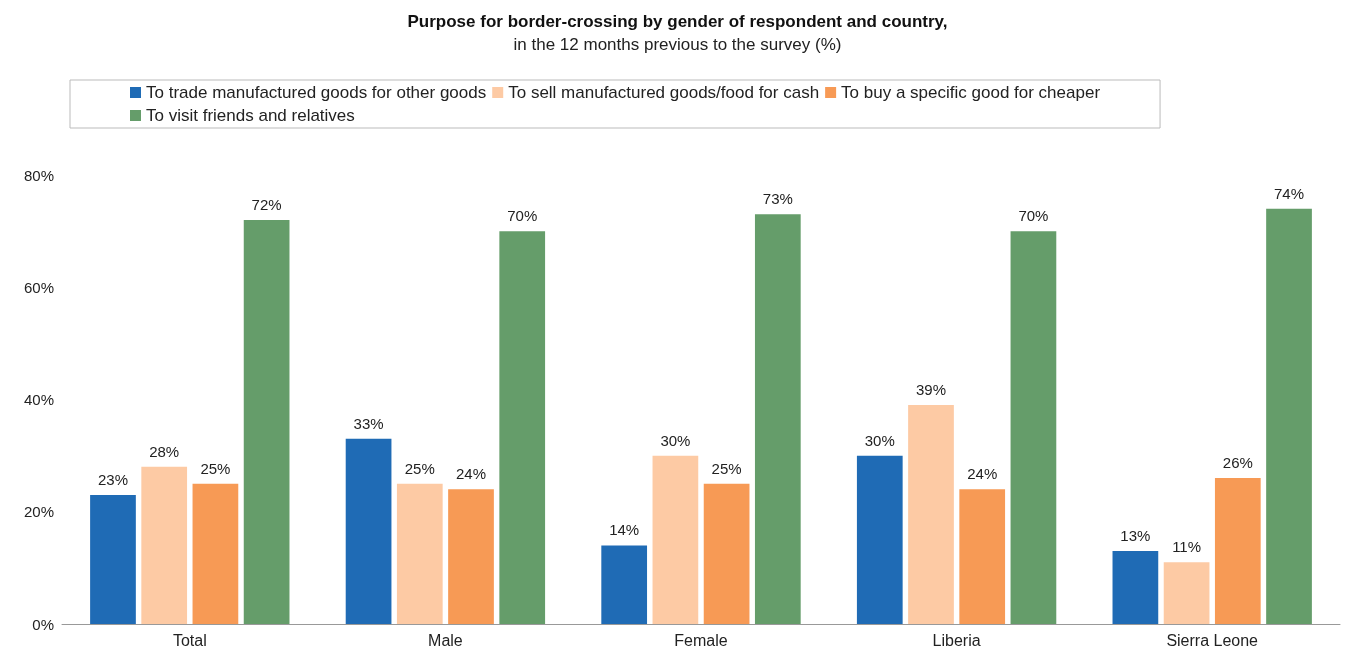 The width and height of the screenshot is (1355, 664). I want to click on x-tick-label: Liberia, so click(956, 640).